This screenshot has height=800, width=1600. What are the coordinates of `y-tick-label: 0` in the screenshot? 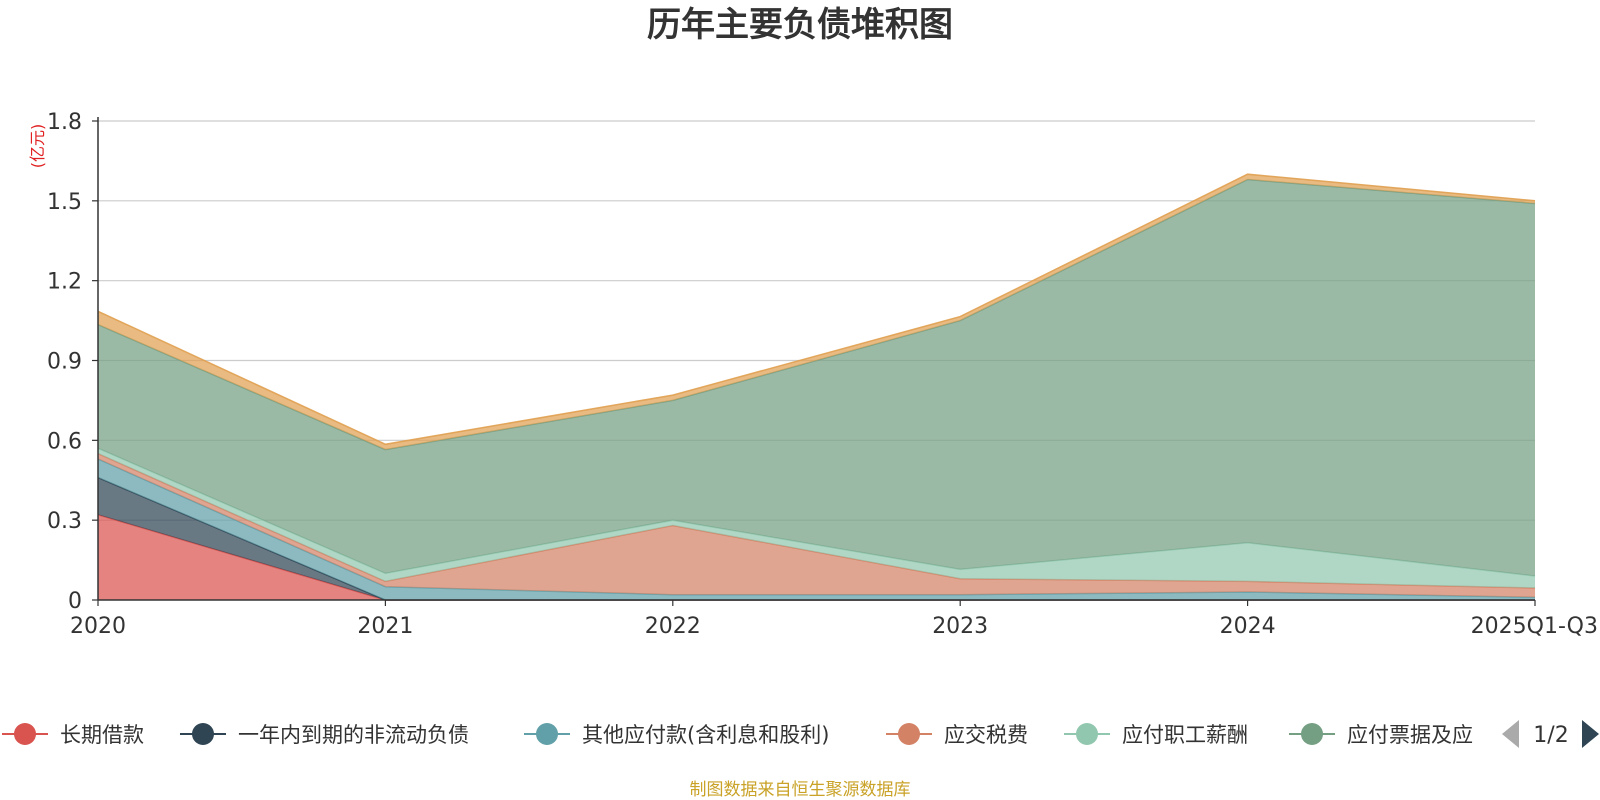 It's located at (75, 601).